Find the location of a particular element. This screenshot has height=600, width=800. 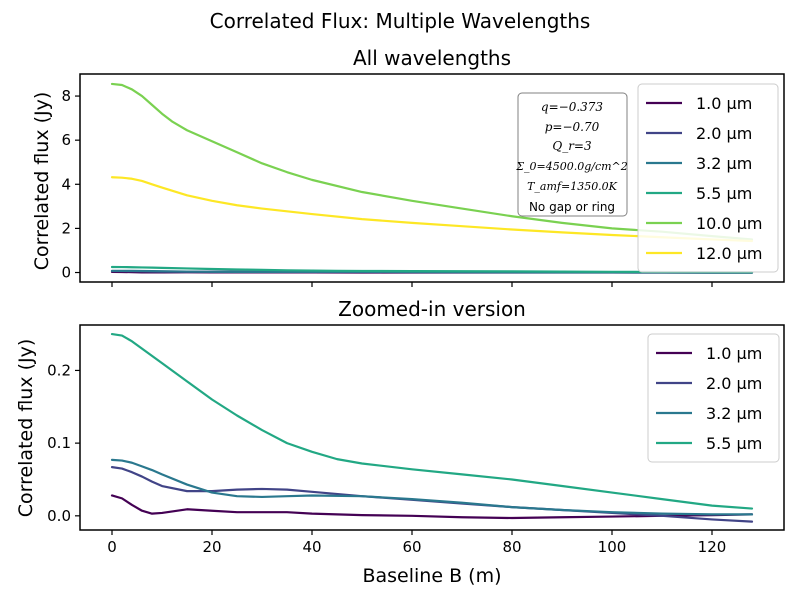

y-tick-label: 0.0 is located at coordinates (59, 516).